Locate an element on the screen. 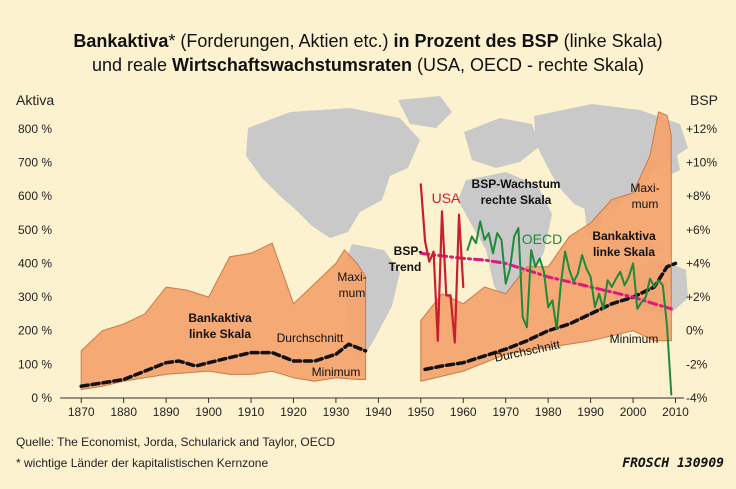  annotation-bank-left-1: Bankaktiva is located at coordinates (220, 318).